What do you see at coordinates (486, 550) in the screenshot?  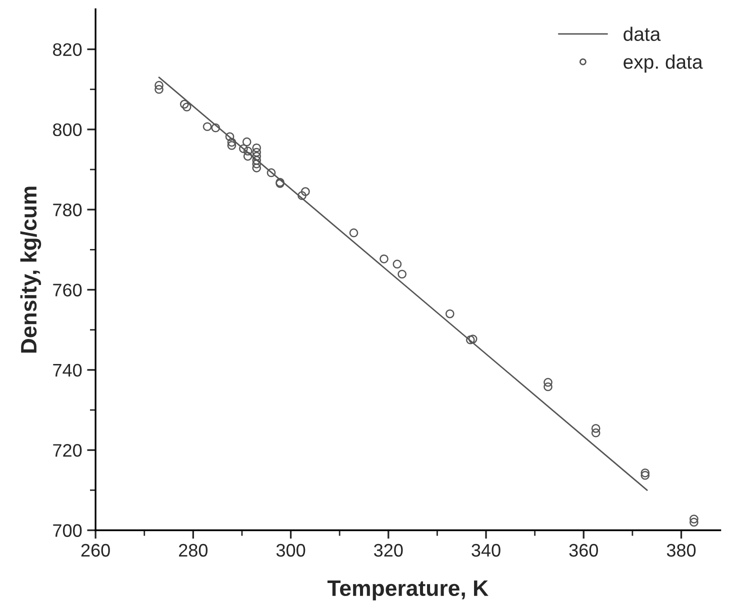 I see `x-tick-label: 340` at bounding box center [486, 550].